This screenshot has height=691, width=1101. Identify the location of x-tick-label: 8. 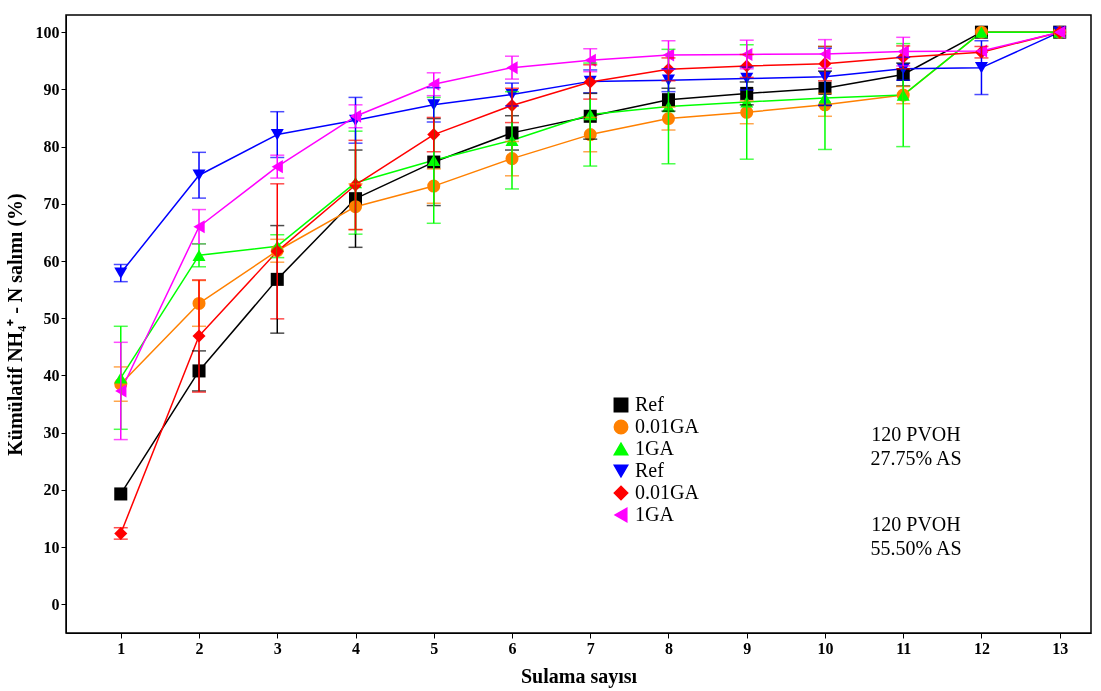
(668, 648).